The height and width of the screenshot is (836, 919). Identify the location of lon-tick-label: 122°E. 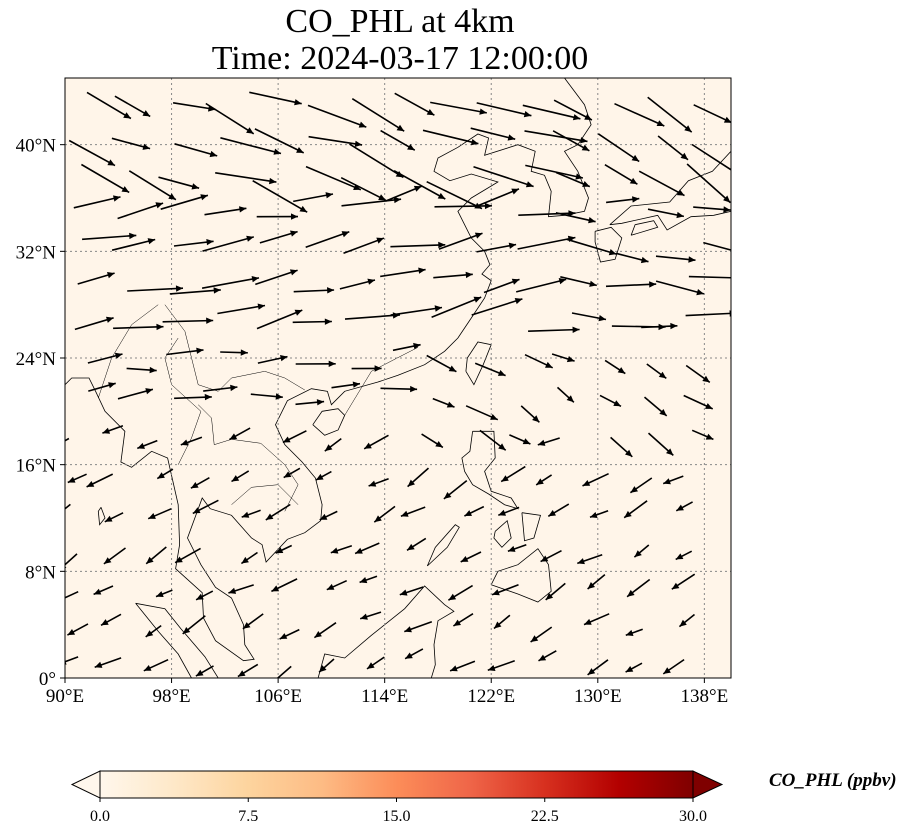
(491, 696).